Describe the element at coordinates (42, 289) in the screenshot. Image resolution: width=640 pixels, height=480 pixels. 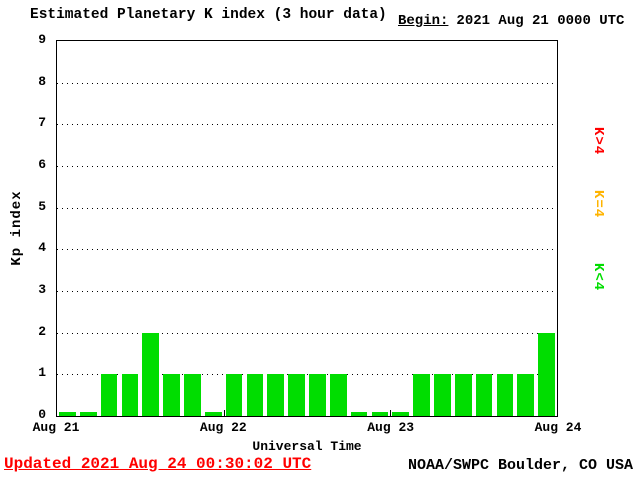
I see `y-tick-label: 3` at that location.